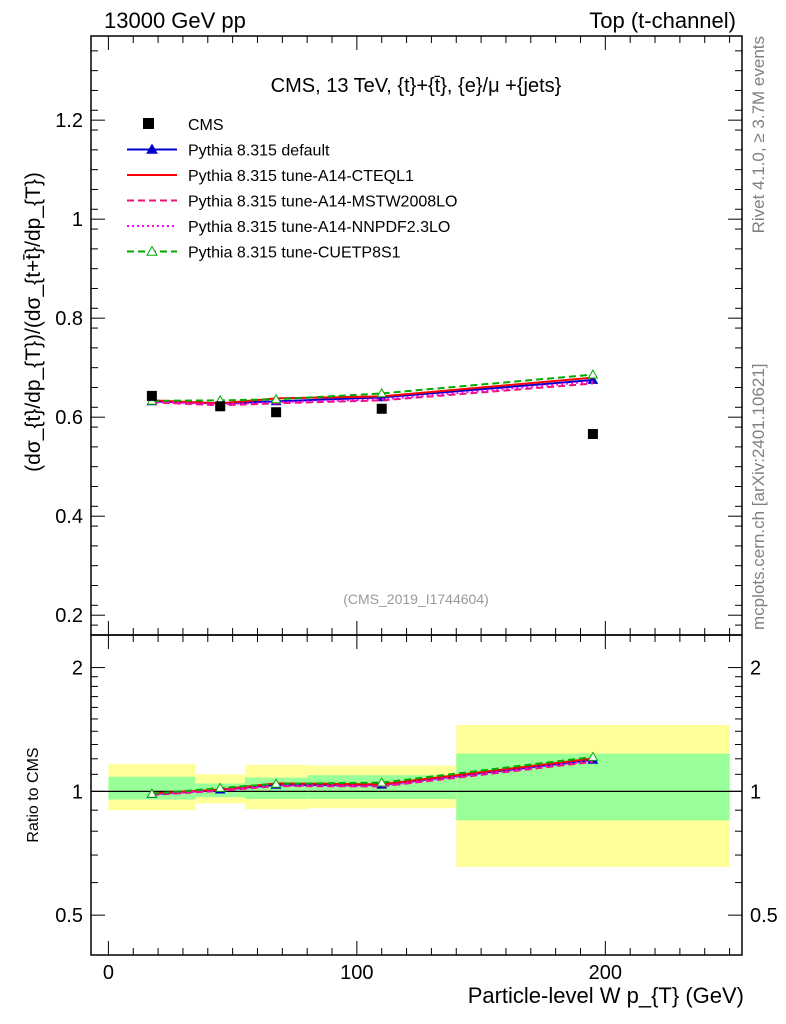  What do you see at coordinates (33, 794) in the screenshot?
I see `ratio-y-axis-title: Ratio to CMS` at bounding box center [33, 794].